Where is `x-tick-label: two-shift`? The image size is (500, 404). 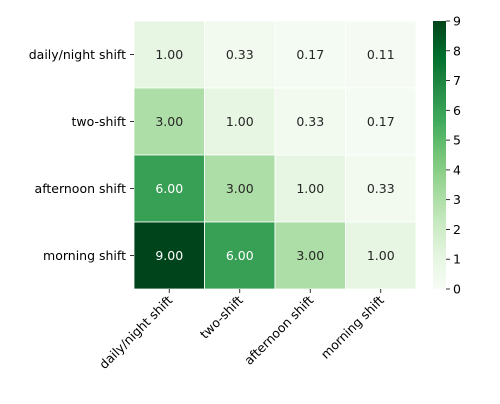
x-tick-label: two-shift is located at coordinates (221, 316).